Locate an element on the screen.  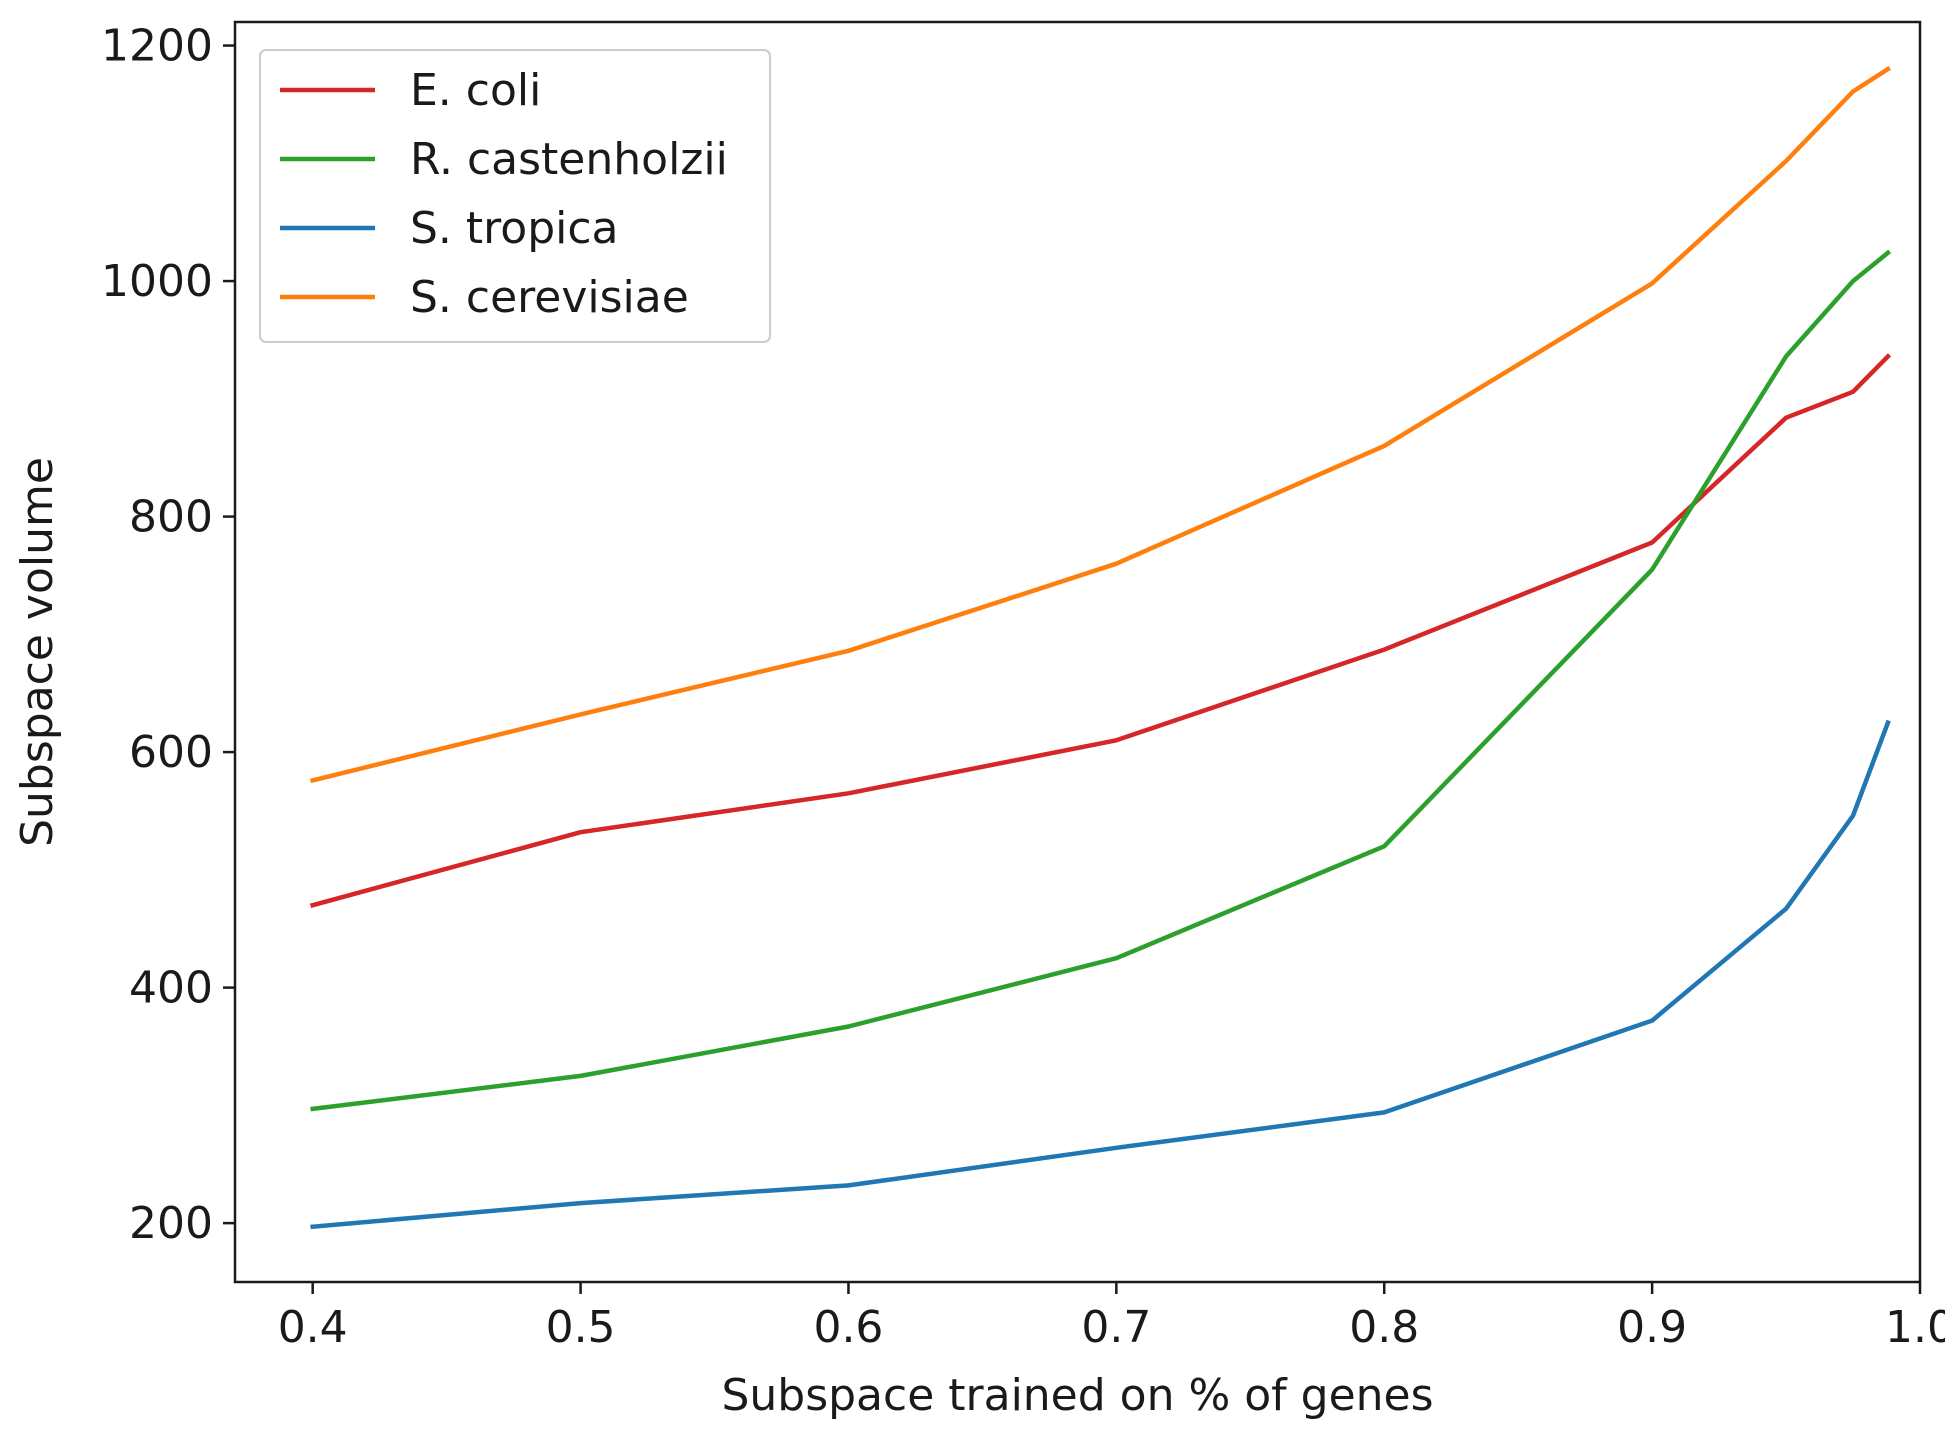
x-tick-label: 0.8 is located at coordinates (1384, 1327).